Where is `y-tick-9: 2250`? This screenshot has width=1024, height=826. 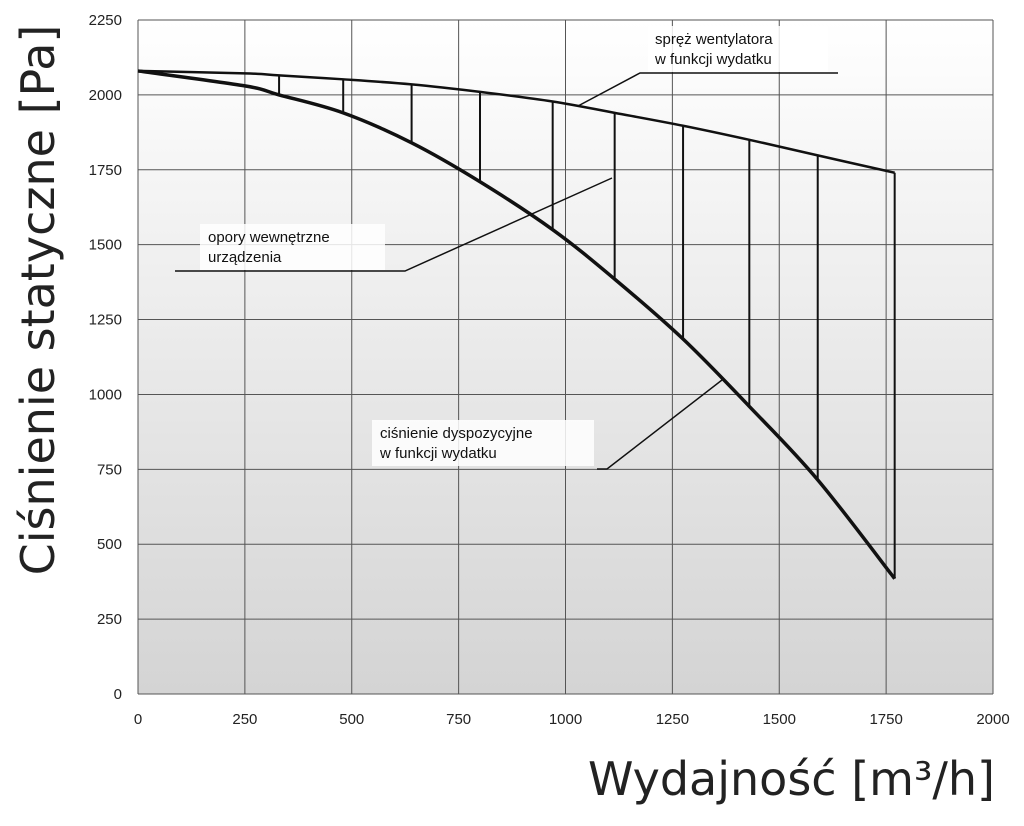 y-tick-9: 2250 is located at coordinates (105, 20).